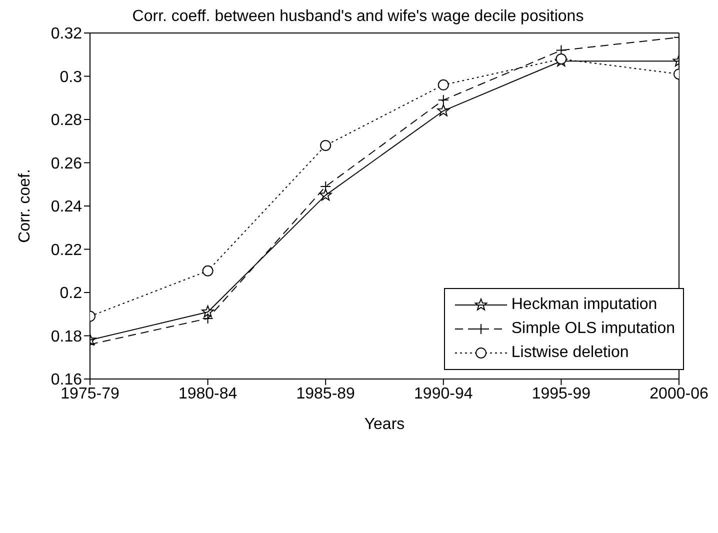 Image resolution: width=718 pixels, height=533 pixels. I want to click on x-tick-label: 1975-79, so click(90, 393).